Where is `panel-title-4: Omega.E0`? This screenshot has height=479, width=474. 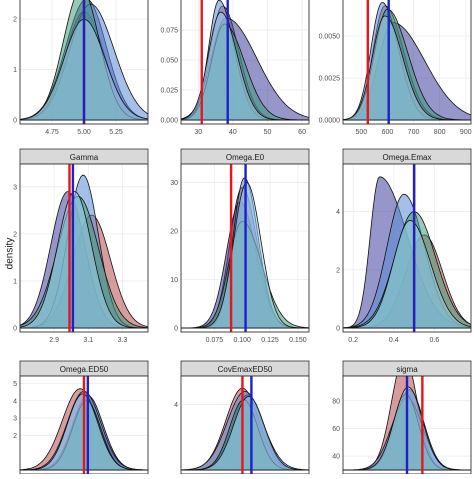 panel-title-4: Omega.E0 is located at coordinates (245, 157).